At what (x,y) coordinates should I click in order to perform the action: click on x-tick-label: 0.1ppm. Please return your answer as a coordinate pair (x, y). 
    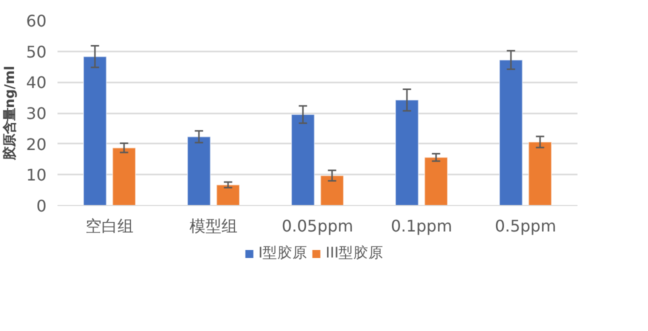
    Looking at the image, I should click on (421, 226).